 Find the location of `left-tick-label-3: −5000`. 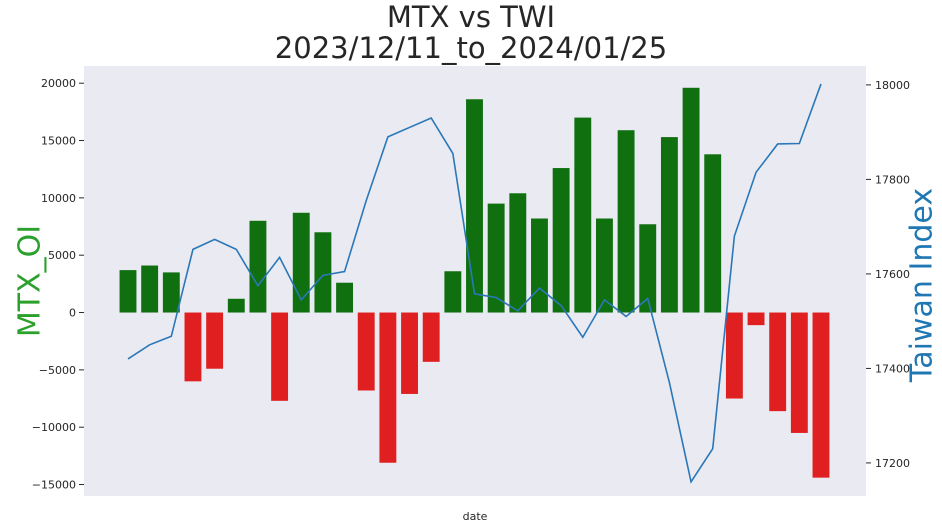

left-tick-label-3: −5000 is located at coordinates (57, 370).